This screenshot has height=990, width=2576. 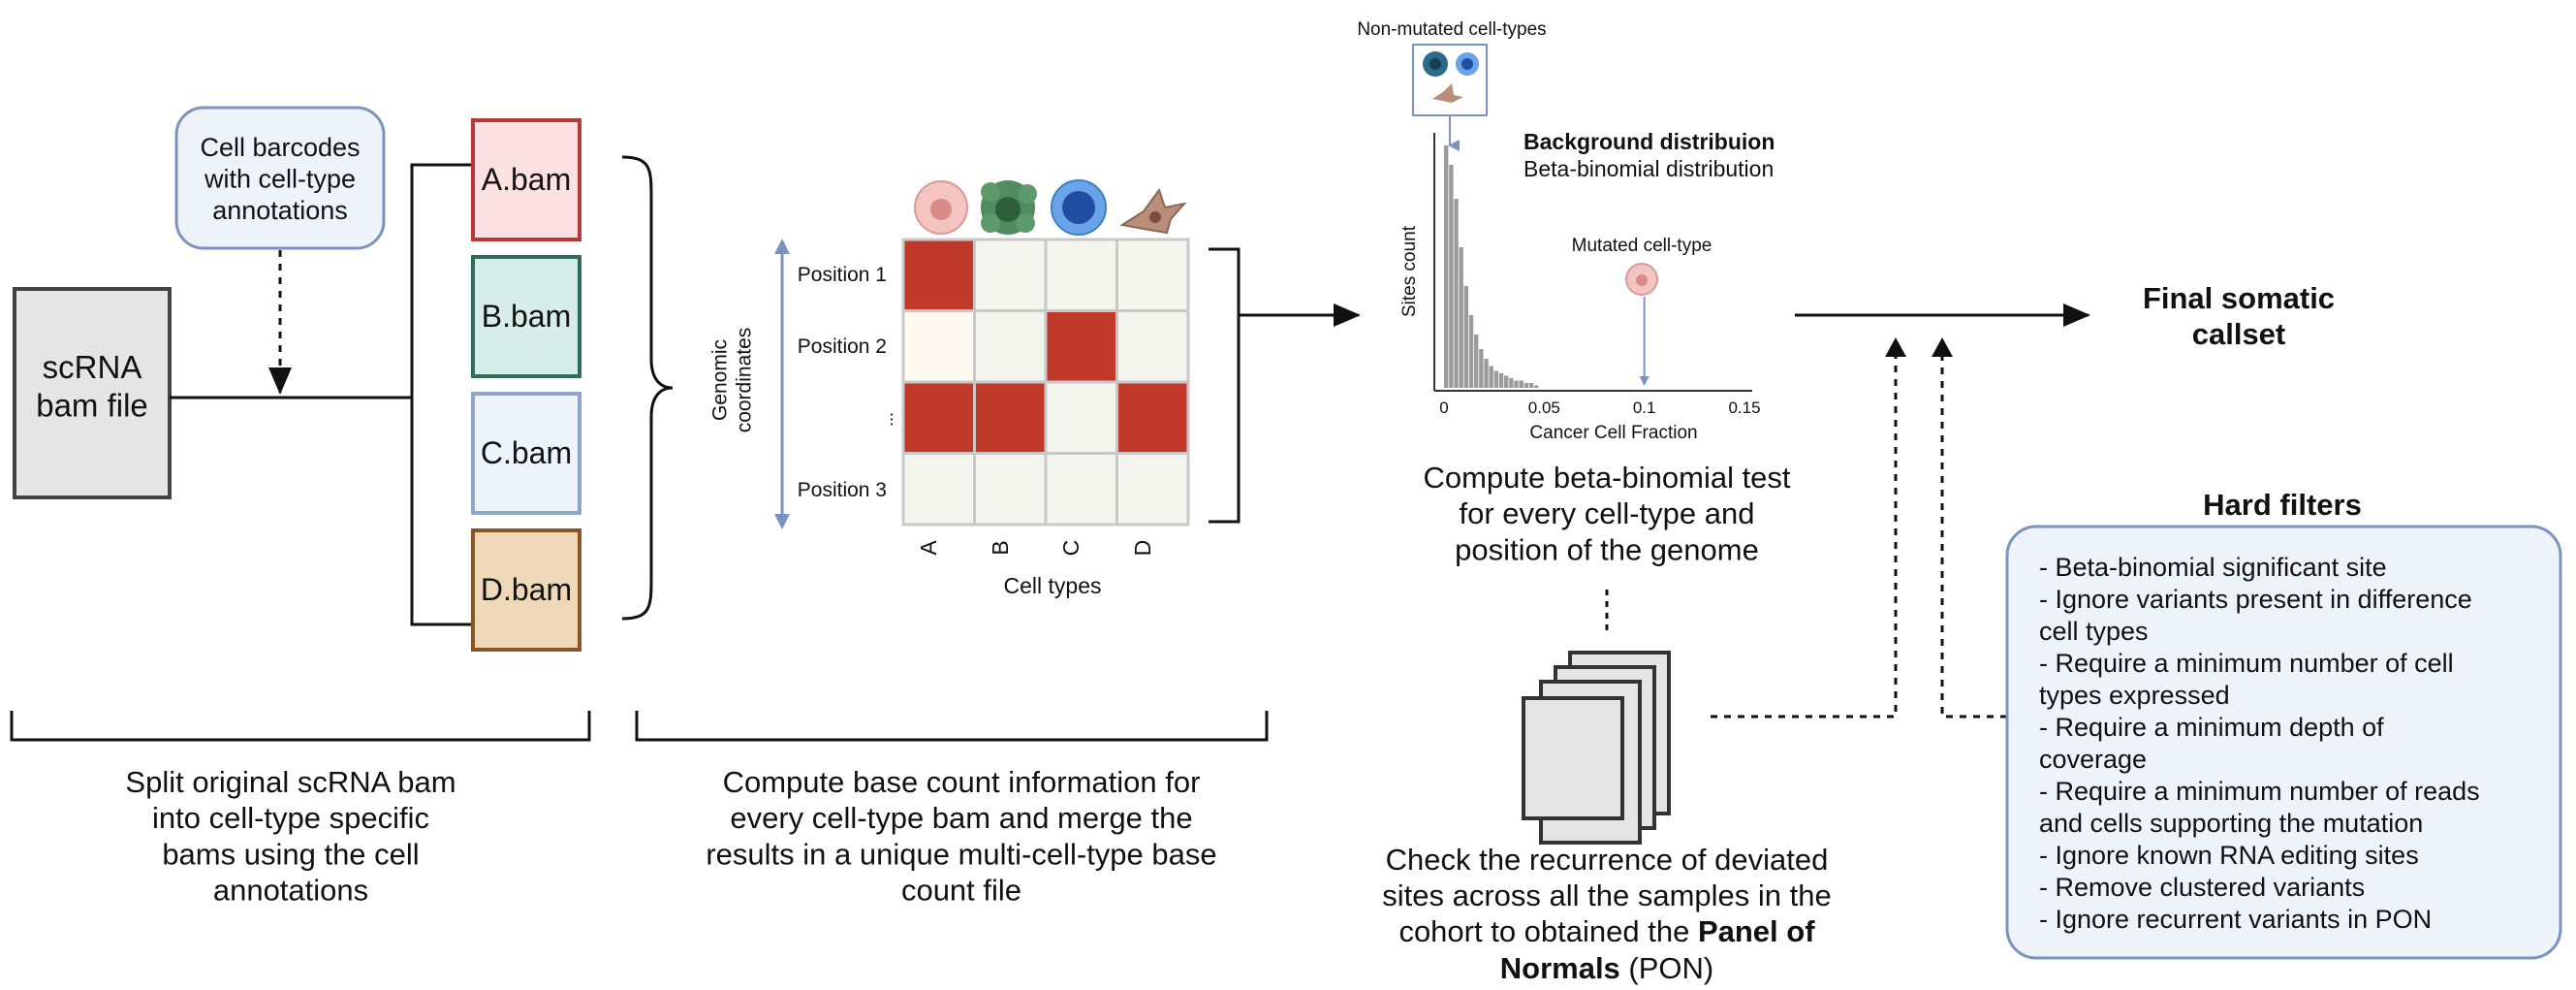 I want to click on bam-a-label: A.bam, so click(x=526, y=179).